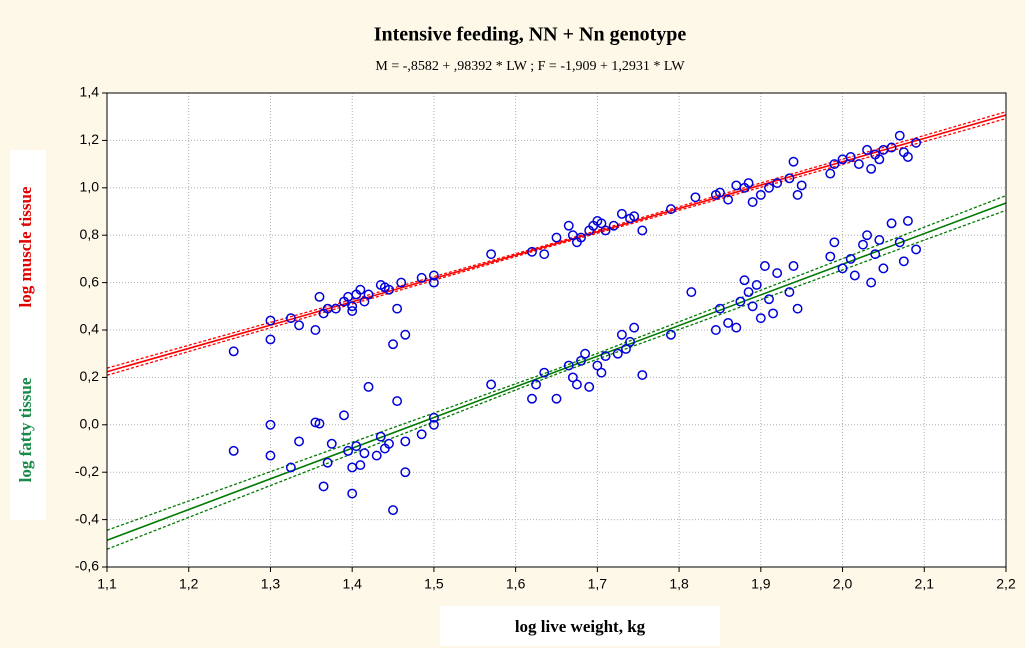  What do you see at coordinates (843, 584) in the screenshot?
I see `x-tick-label: 2,0` at bounding box center [843, 584].